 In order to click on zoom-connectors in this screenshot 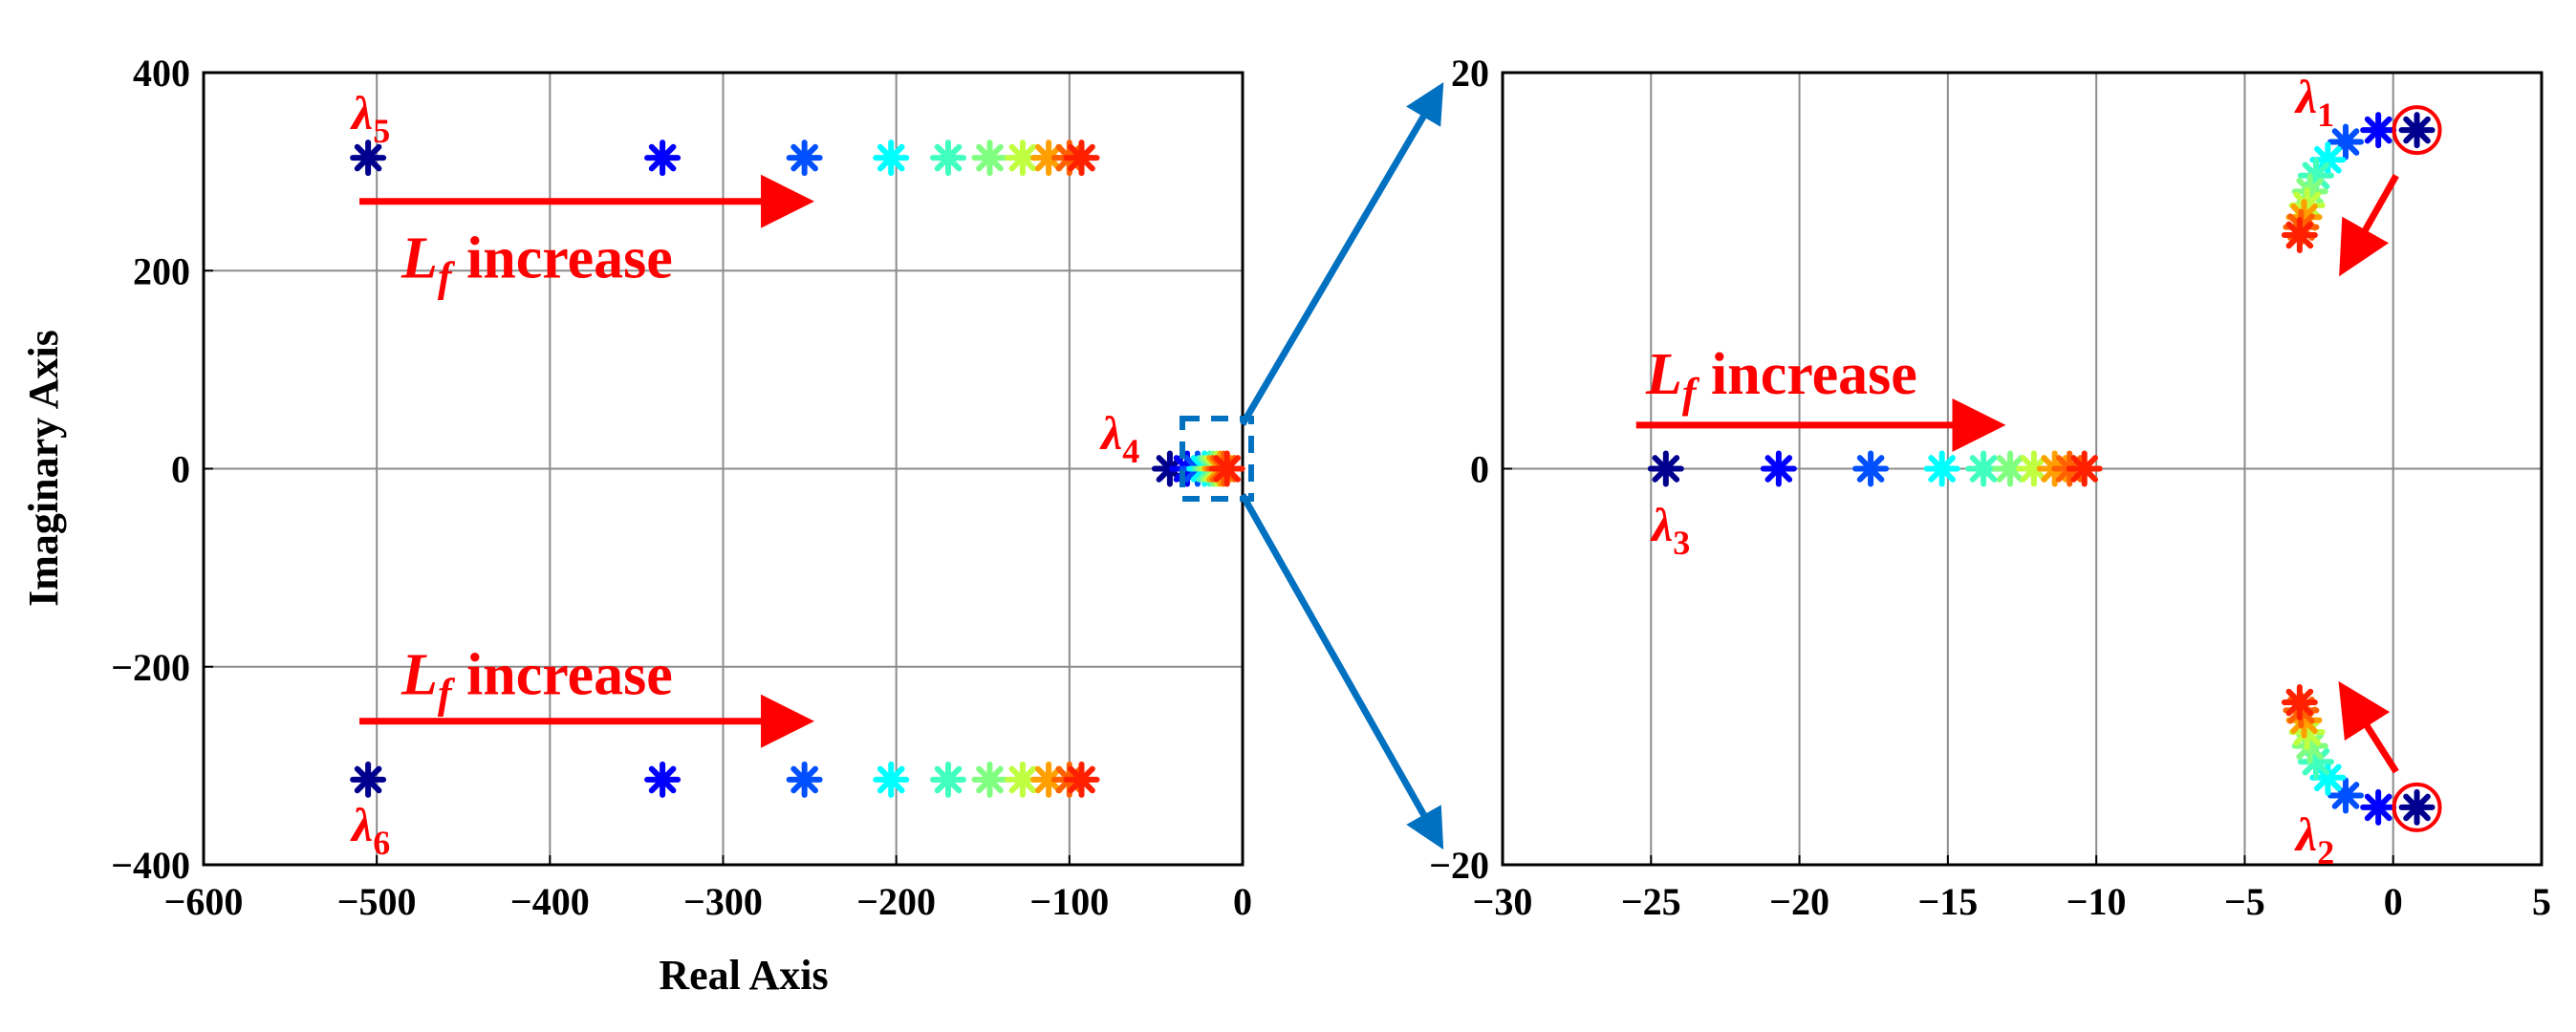, I will do `click(1341, 466)`.